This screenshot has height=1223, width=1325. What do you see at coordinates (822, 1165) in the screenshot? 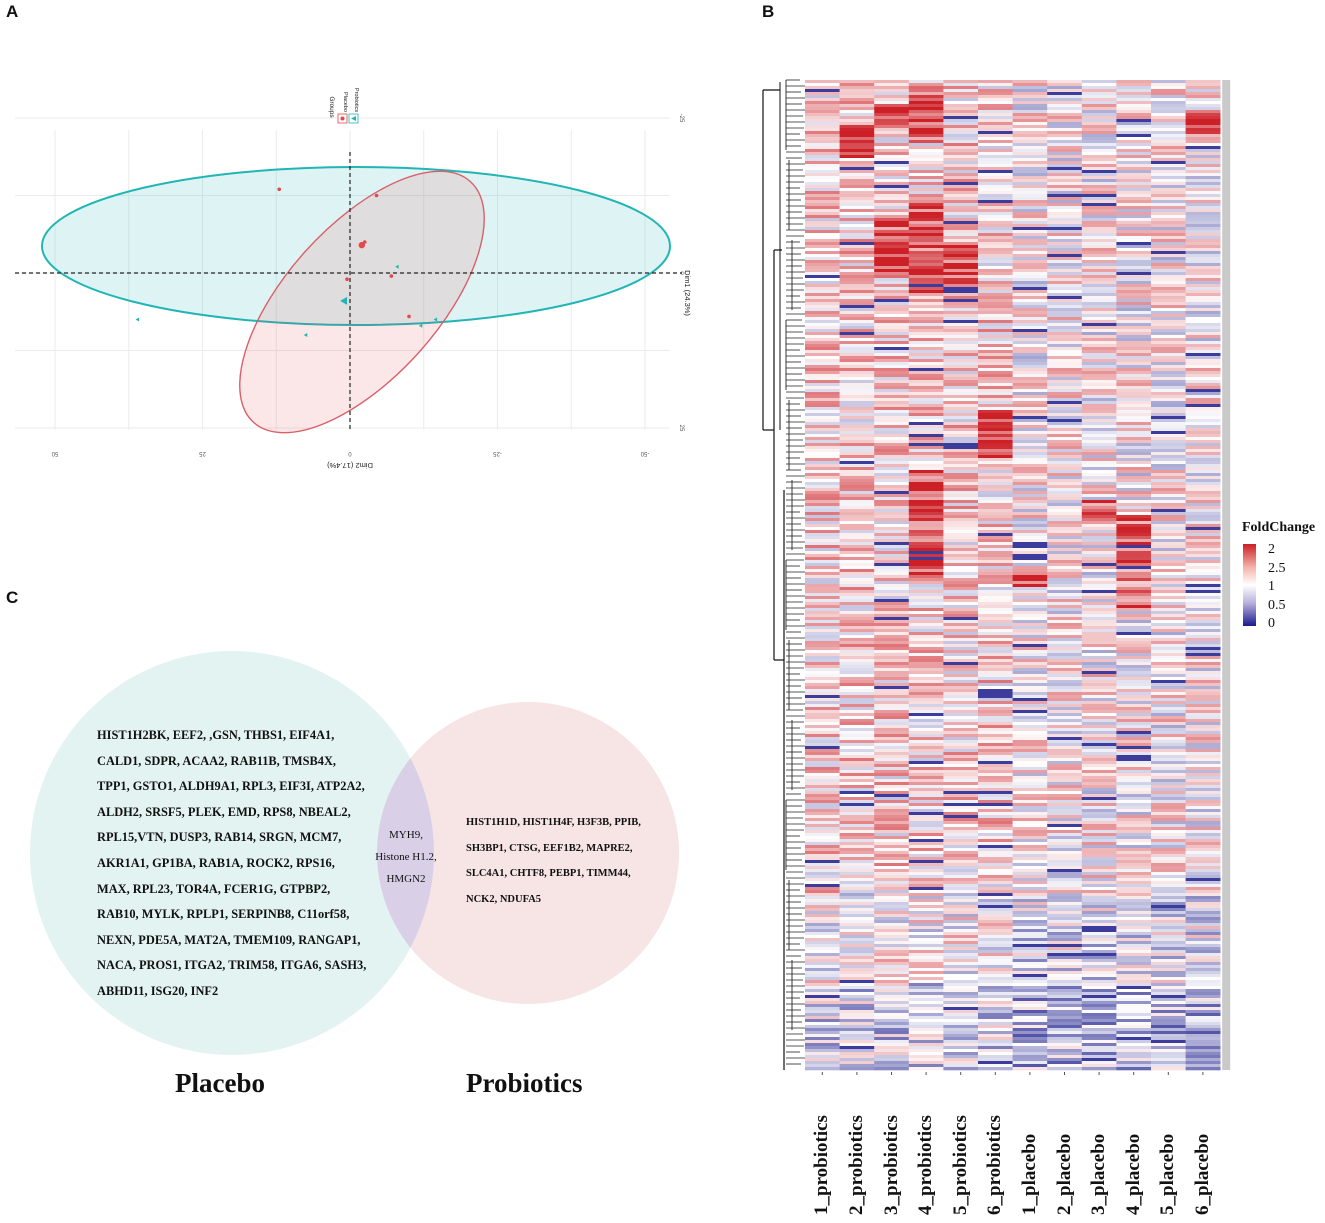
I see `heatmap-column-label: 1_probiotics` at bounding box center [822, 1165].